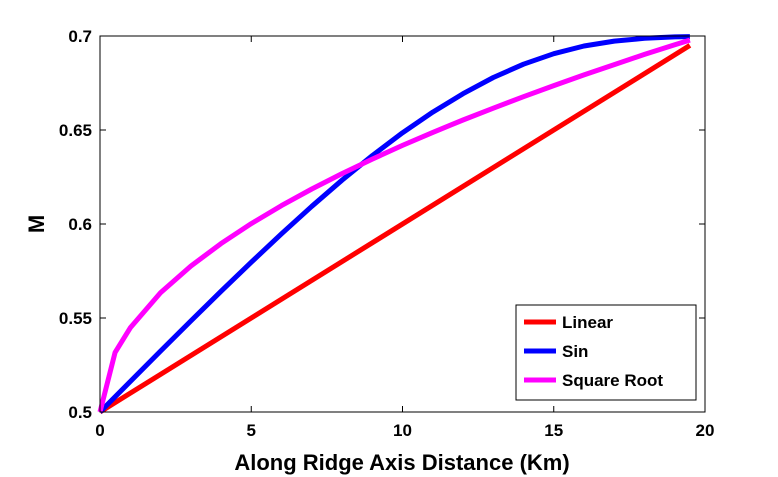 The image size is (778, 477). Describe the element at coordinates (99, 430) in the screenshot. I see `x-tick-label: 0` at that location.